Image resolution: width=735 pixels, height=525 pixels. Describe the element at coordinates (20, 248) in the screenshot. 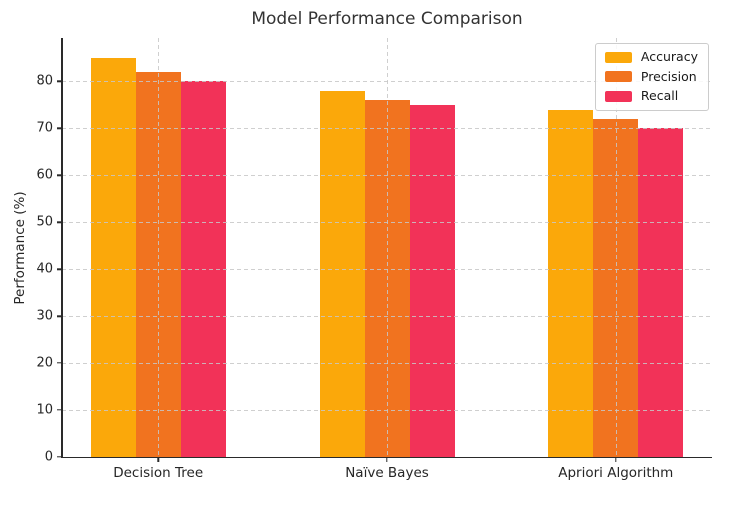

I see `y-axis-label: Performance (%)` at that location.